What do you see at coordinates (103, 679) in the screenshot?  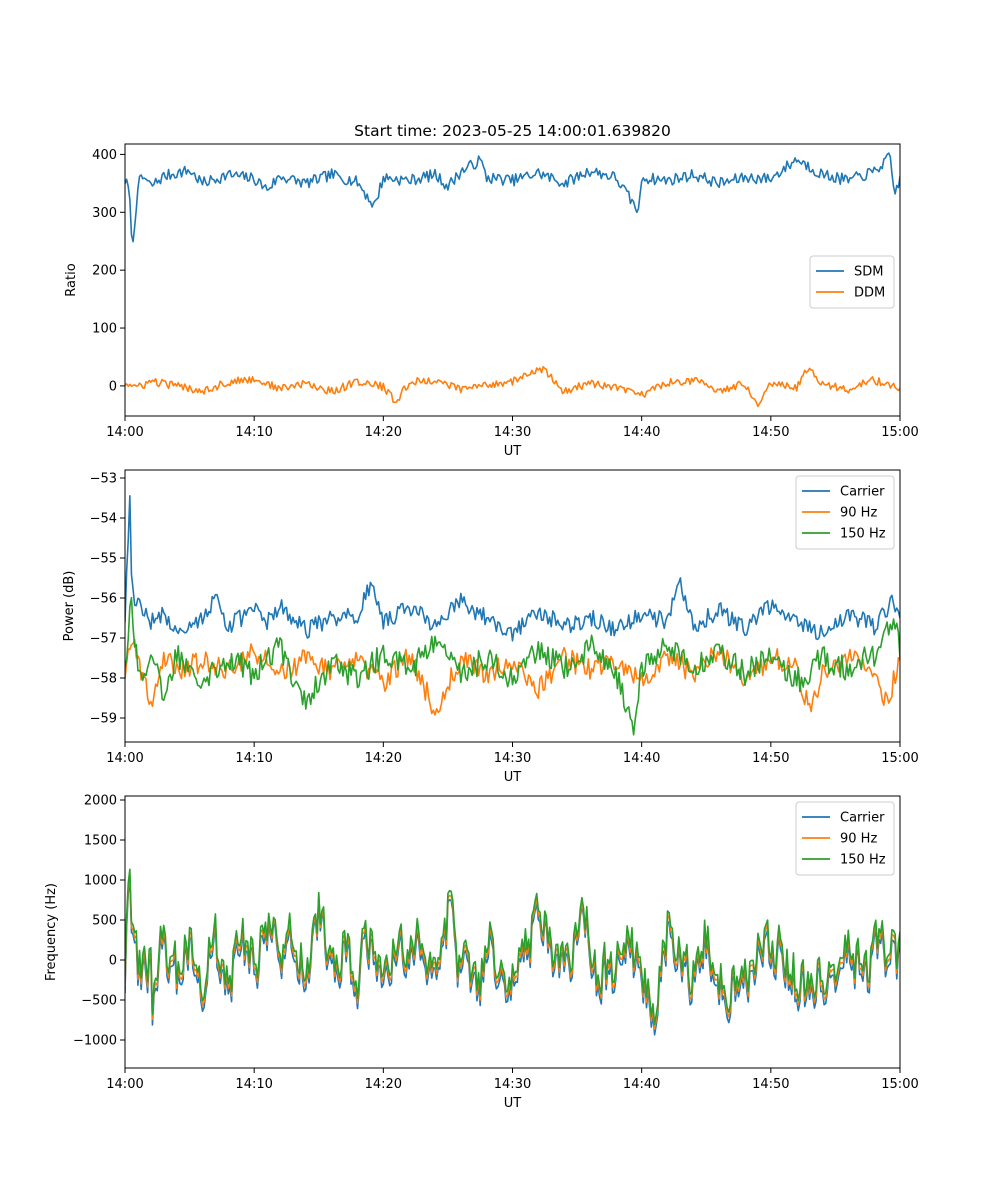 I see `y-tick-label: −58` at bounding box center [103, 679].